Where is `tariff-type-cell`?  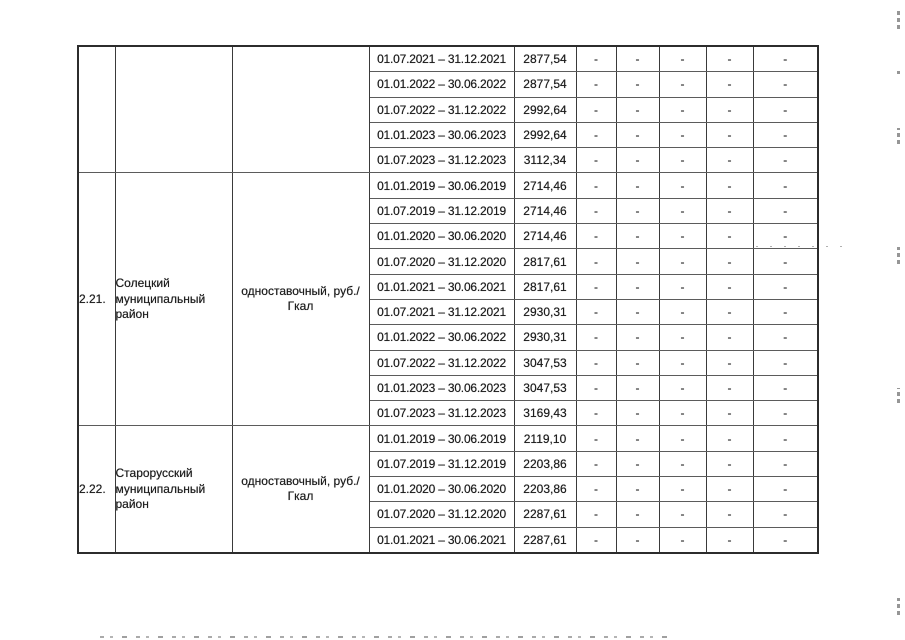 tariff-type-cell is located at coordinates (300, 109).